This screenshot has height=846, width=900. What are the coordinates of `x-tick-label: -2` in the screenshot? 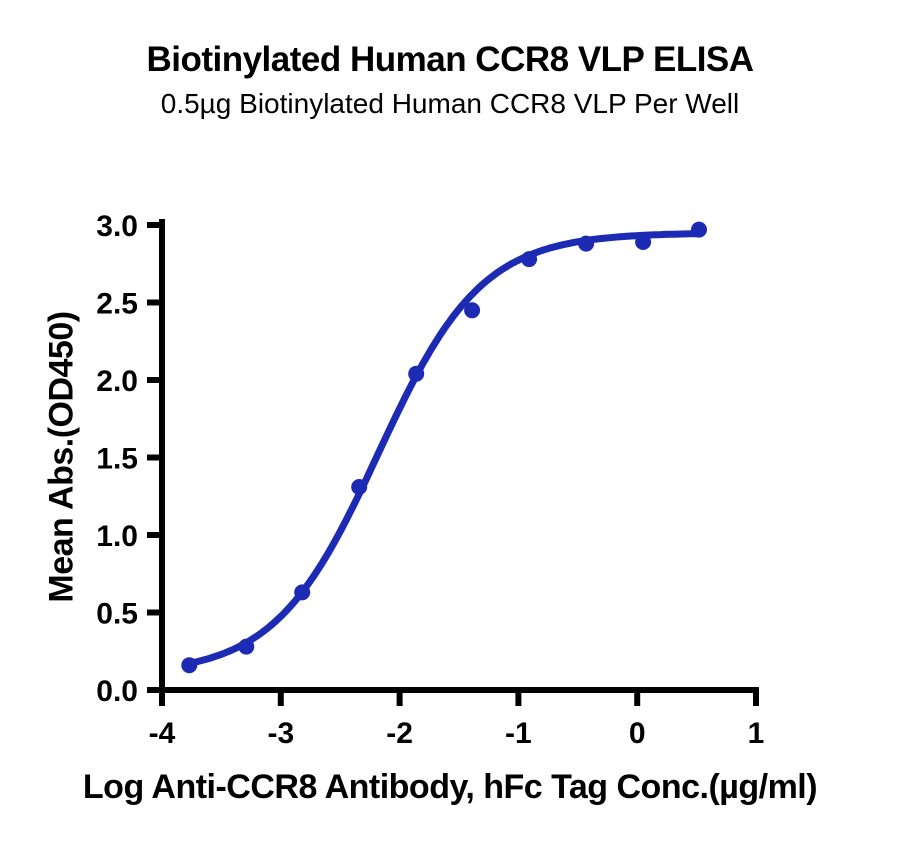 It's located at (399, 733).